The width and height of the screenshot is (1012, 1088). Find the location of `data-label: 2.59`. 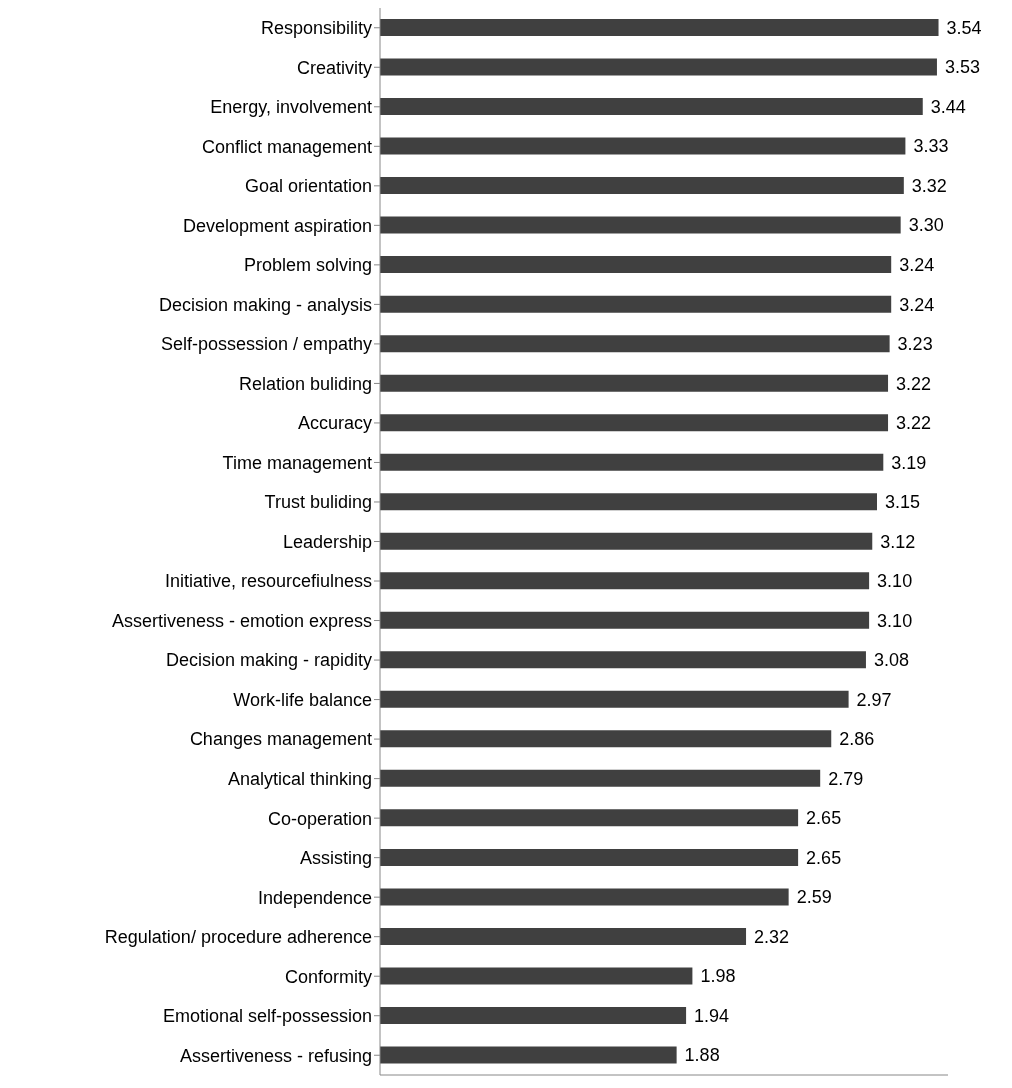

data-label: 2.59 is located at coordinates (814, 897).